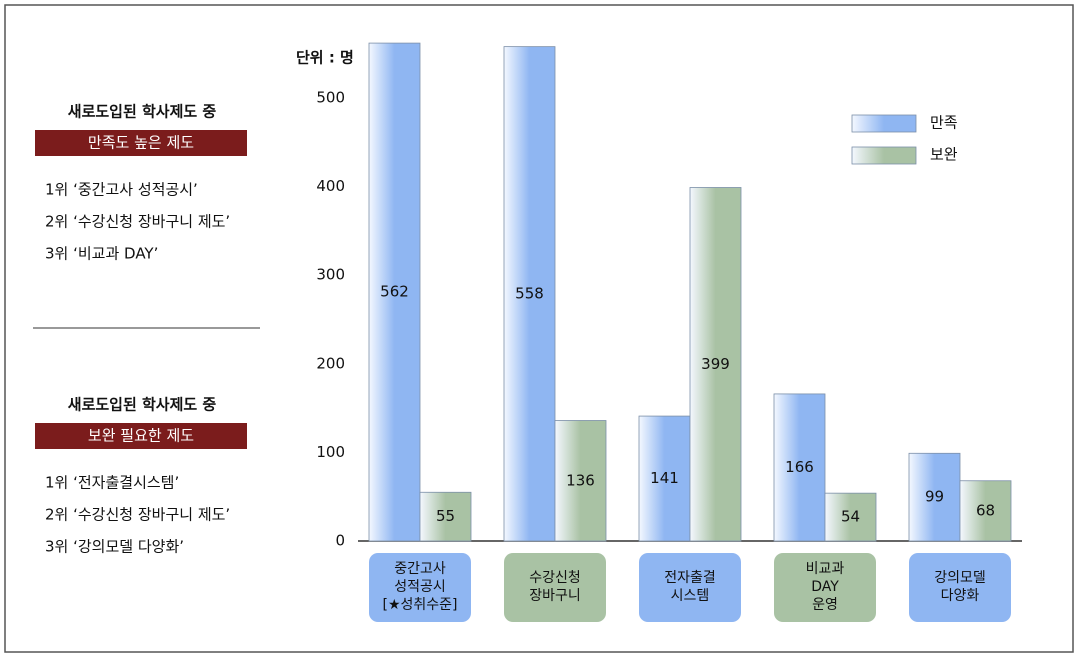  I want to click on data-label: 99, so click(934, 497).